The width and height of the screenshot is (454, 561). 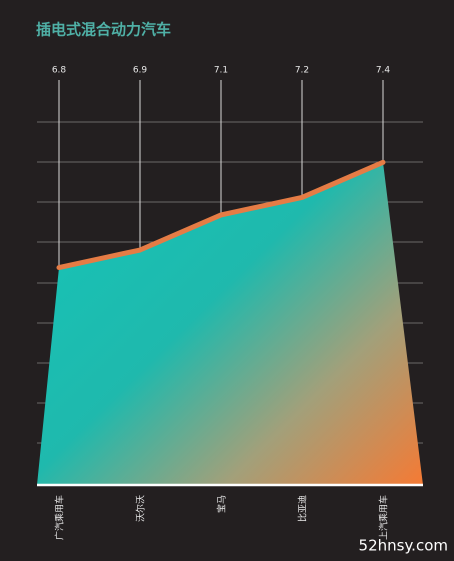 I want to click on x-tick-label: 比亚迪, so click(x=303, y=508).